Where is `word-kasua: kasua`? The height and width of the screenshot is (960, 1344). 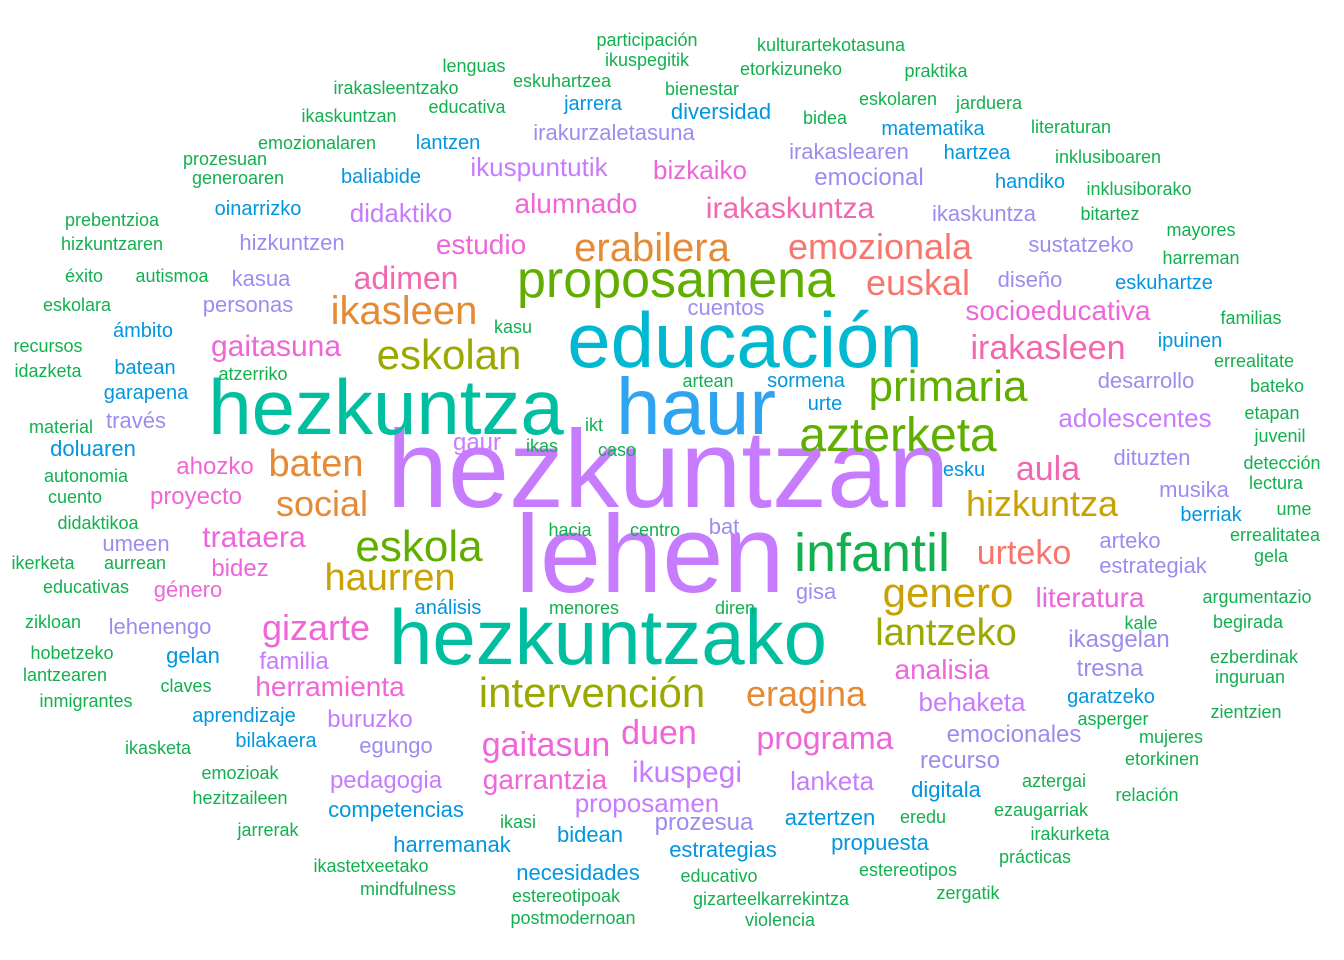
word-kasua: kasua is located at coordinates (261, 278).